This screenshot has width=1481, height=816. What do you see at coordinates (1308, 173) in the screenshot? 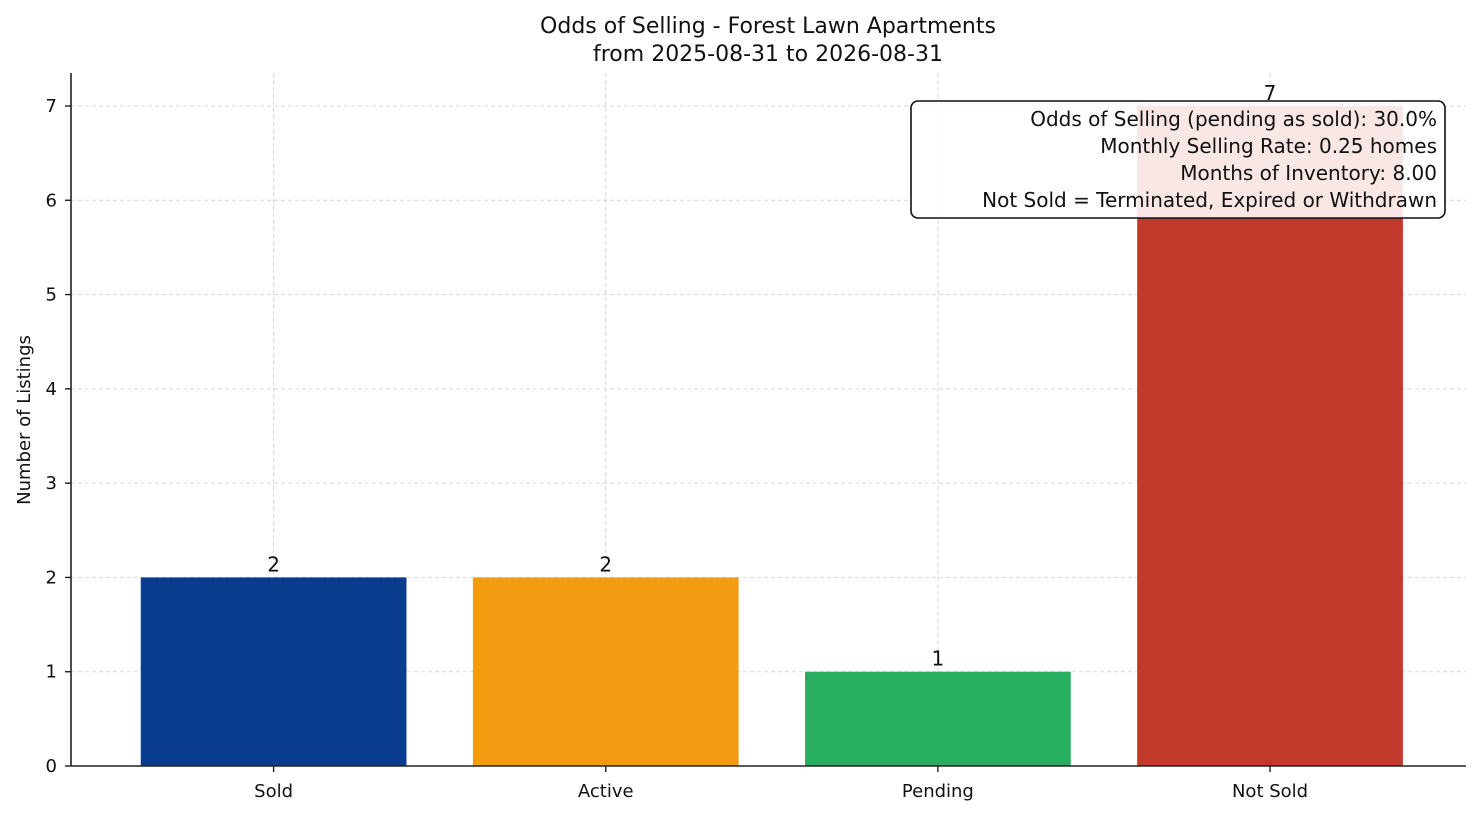
I see `stats-line-months-inventory: Months of Inventory: 8.00` at bounding box center [1308, 173].